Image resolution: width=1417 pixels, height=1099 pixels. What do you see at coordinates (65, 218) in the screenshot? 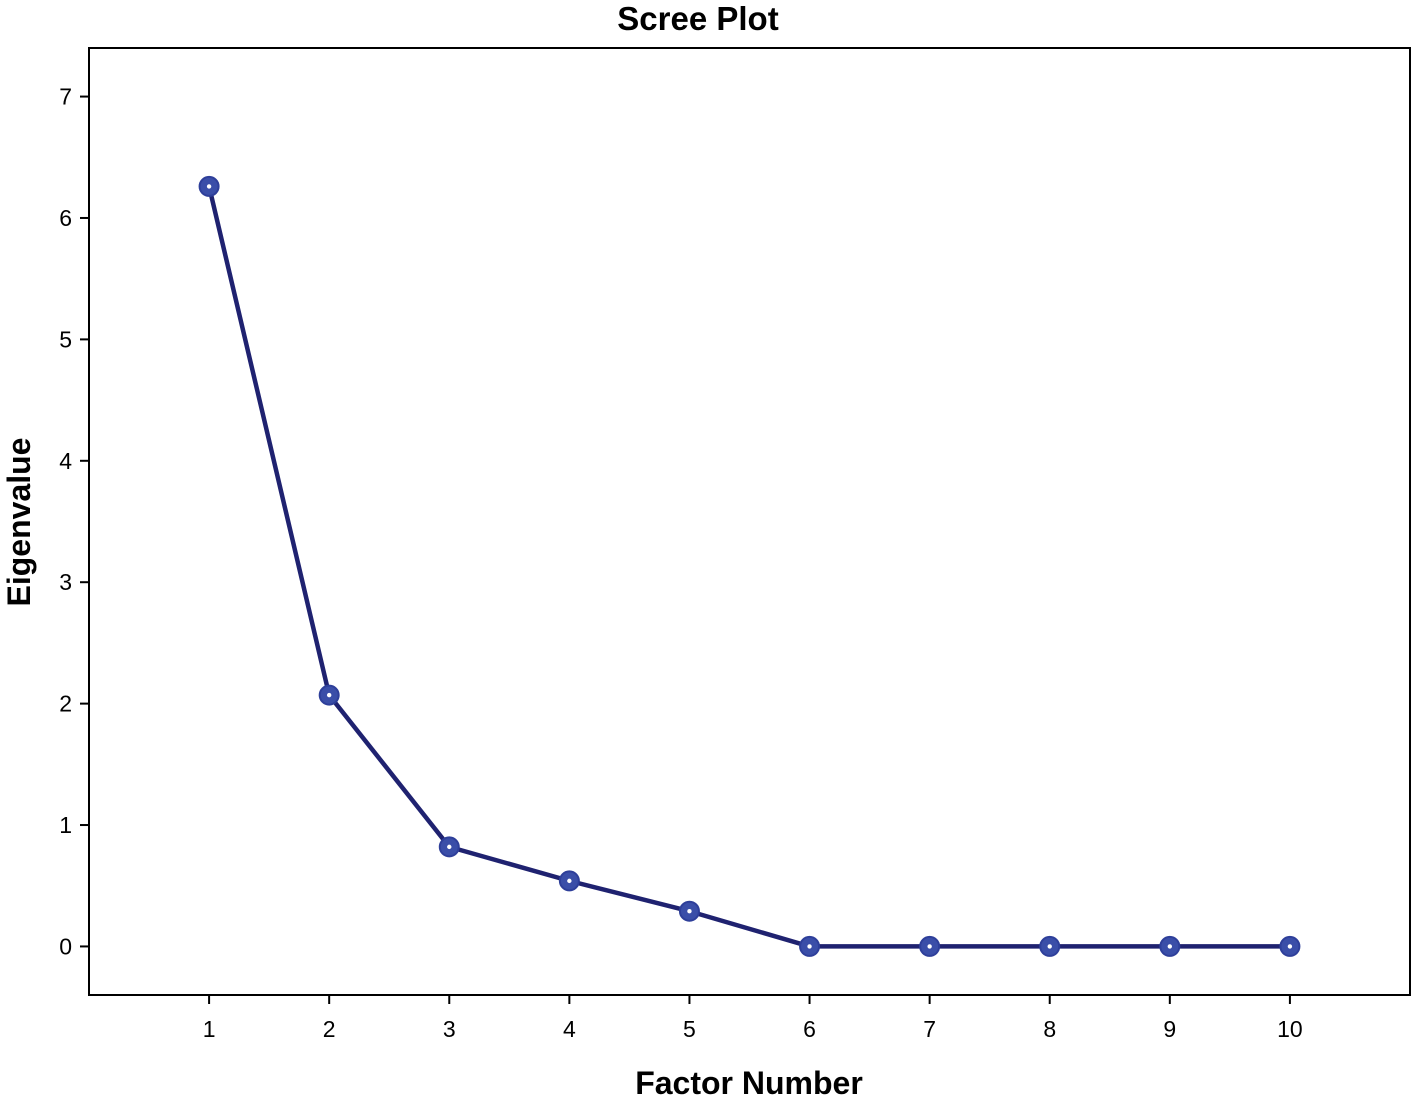
I see `y-tick-label: 6` at bounding box center [65, 218].